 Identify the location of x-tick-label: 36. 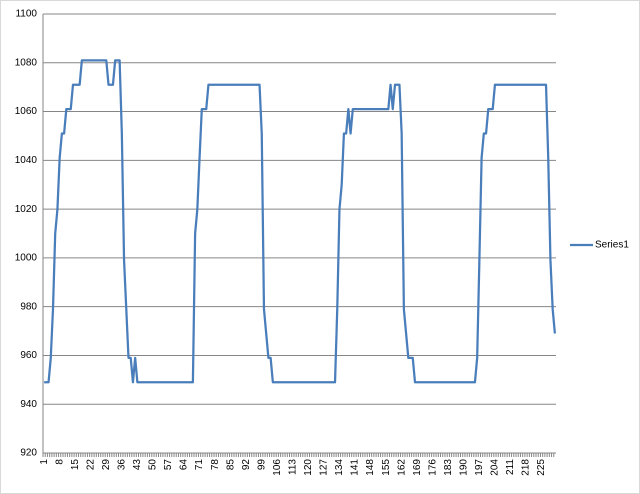
(121, 465).